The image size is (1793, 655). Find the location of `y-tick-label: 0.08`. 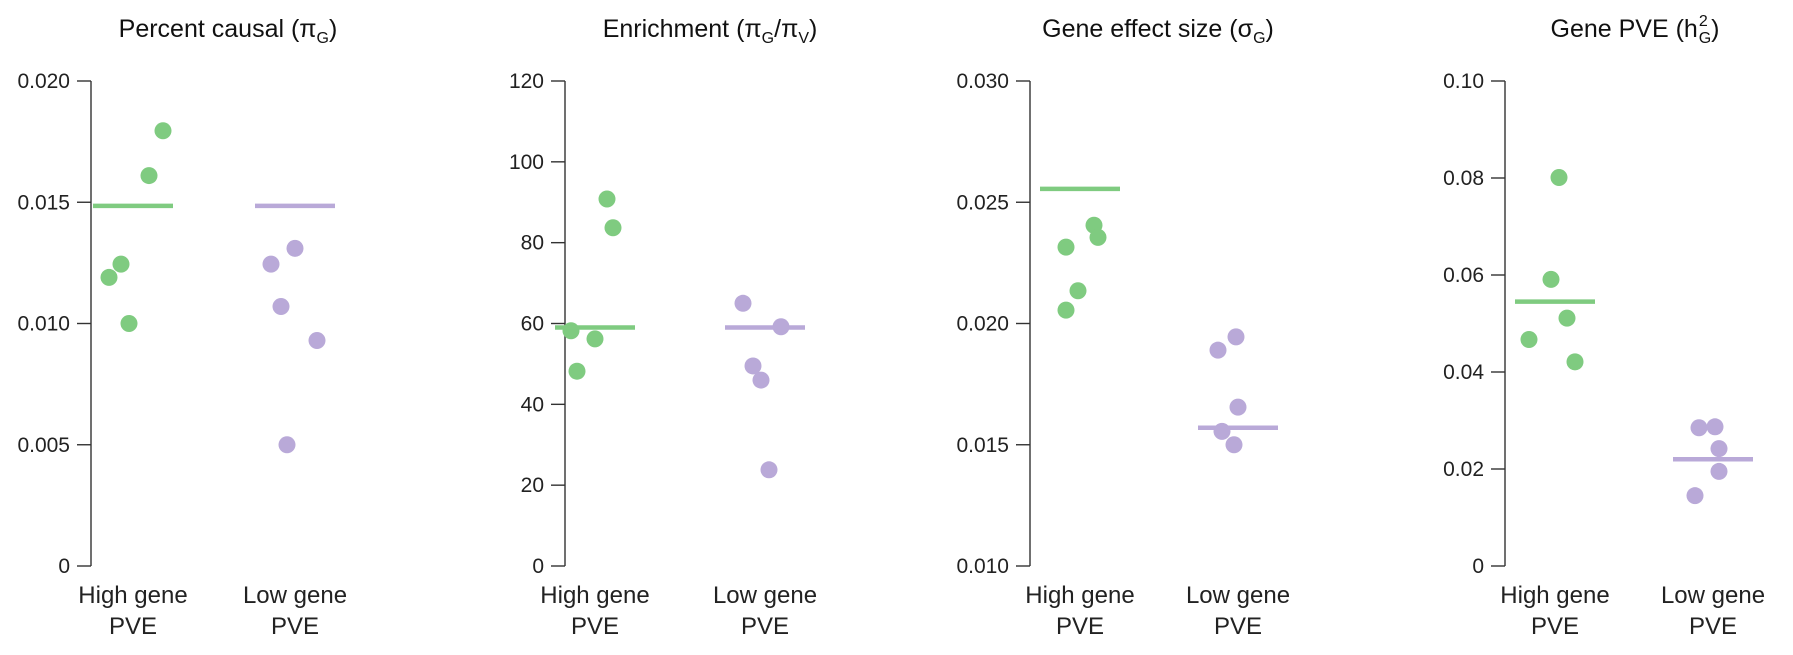

y-tick-label: 0.08 is located at coordinates (1463, 178).